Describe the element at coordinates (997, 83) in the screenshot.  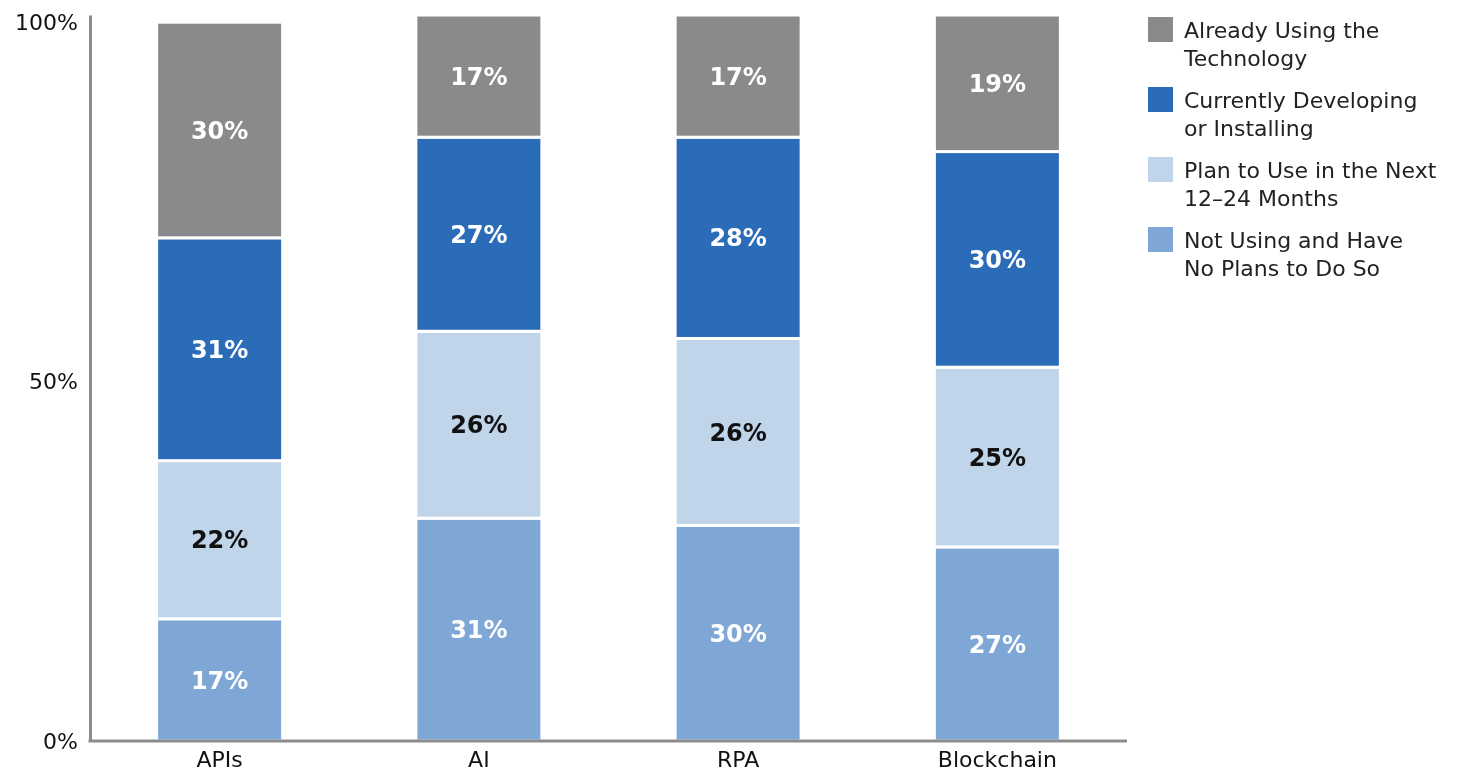
I see `data-label: 19%` at that location.